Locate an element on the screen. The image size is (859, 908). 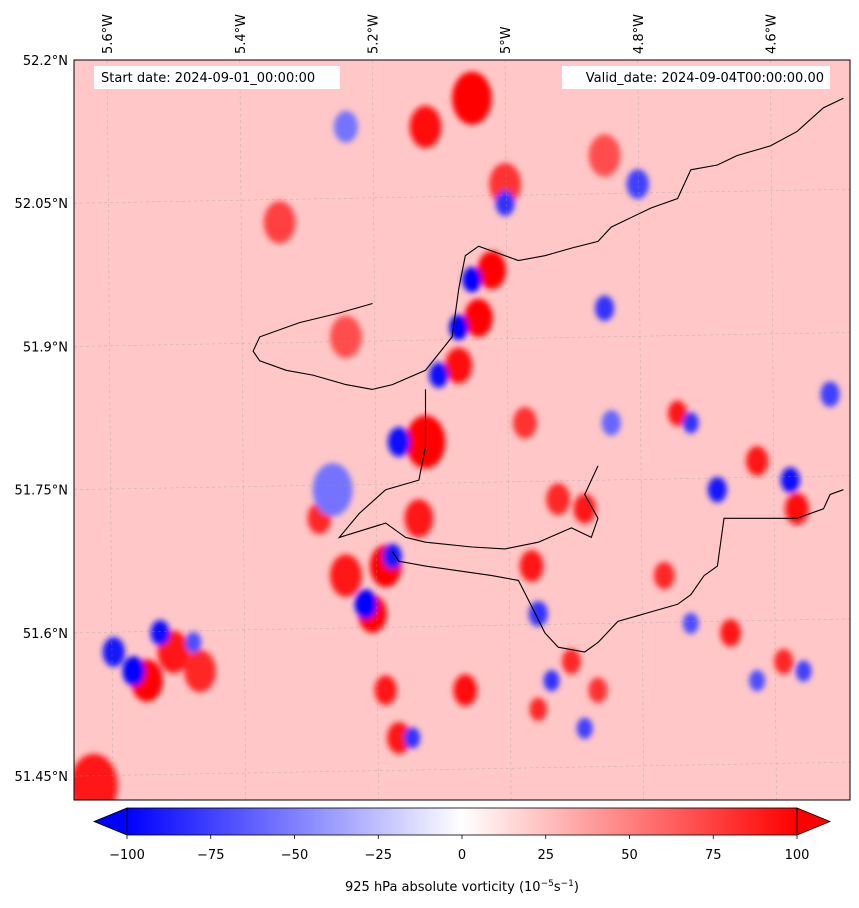
colorbar-tick-label: 25 is located at coordinates (545, 855).